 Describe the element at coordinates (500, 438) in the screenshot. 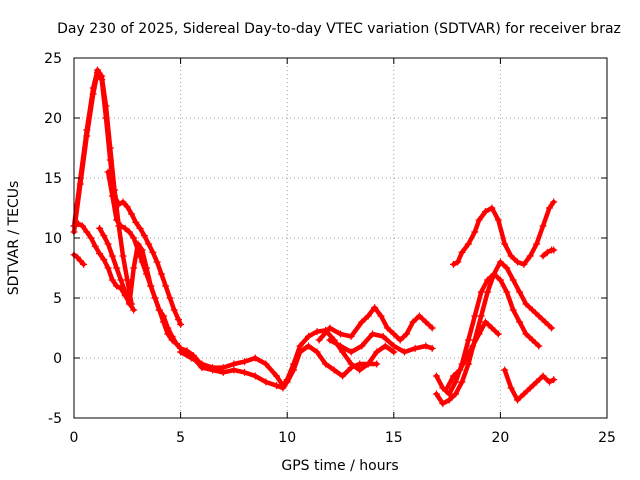

I see `x-tick-label: 20` at that location.